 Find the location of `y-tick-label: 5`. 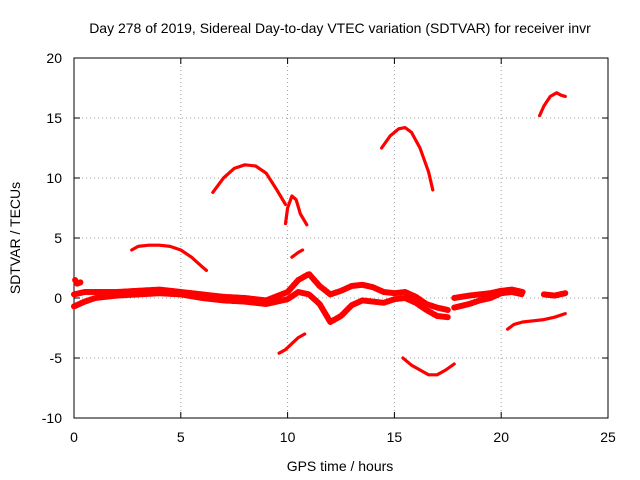

y-tick-label: 5 is located at coordinates (58, 238).